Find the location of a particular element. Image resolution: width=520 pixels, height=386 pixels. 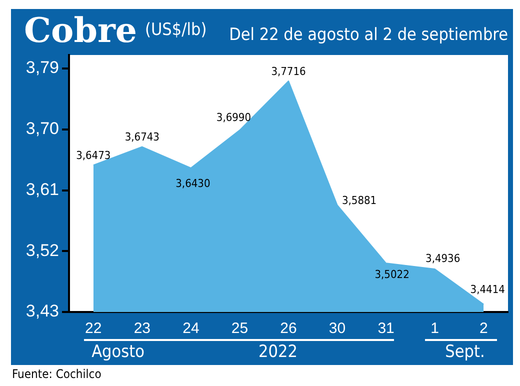

data-label: 3,6743 is located at coordinates (142, 137).